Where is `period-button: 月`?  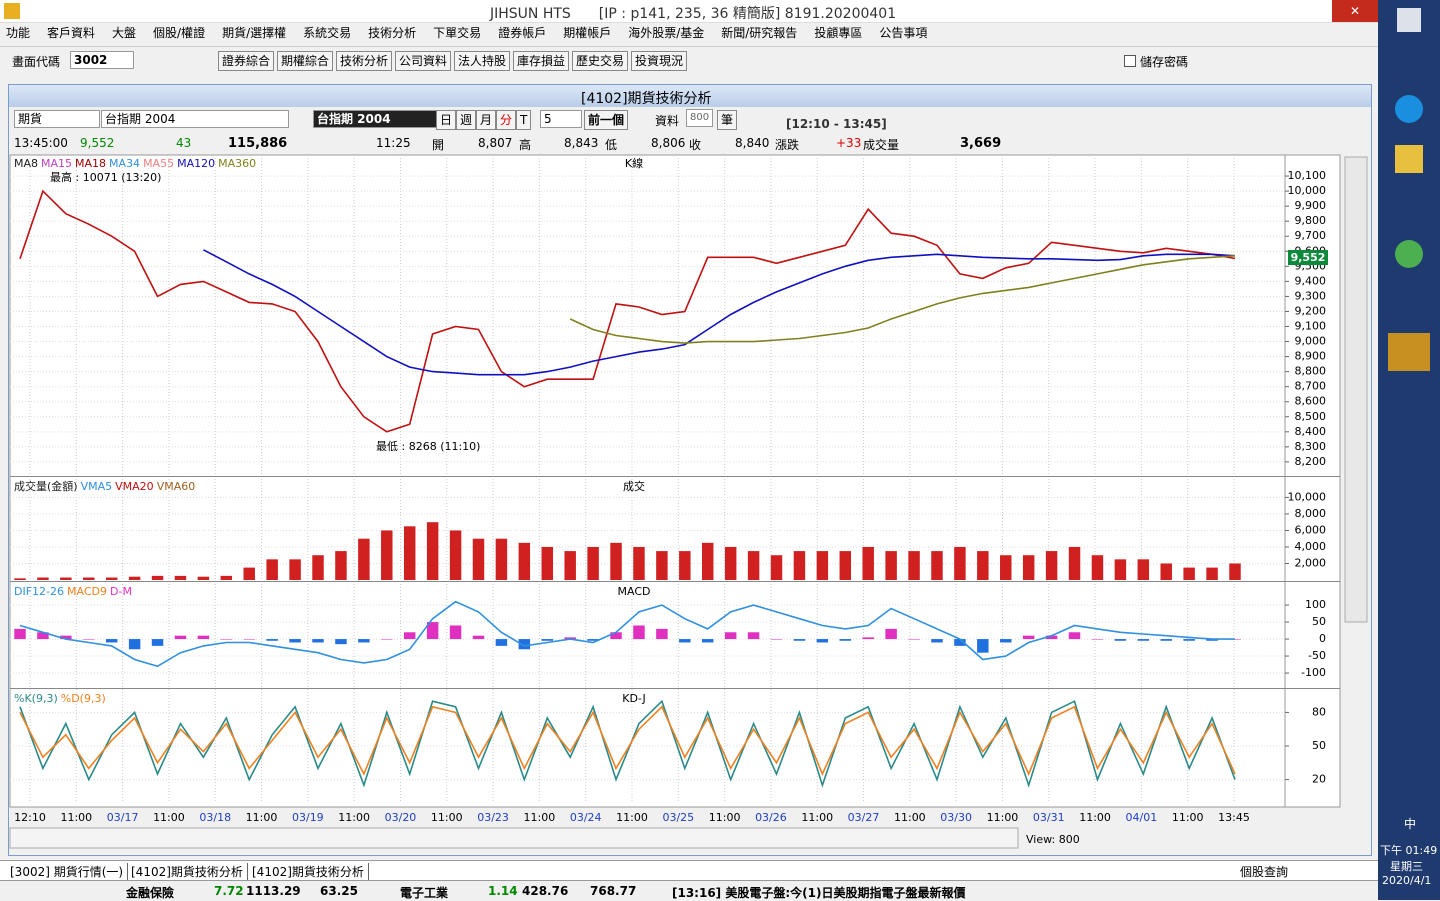
period-button: 月 is located at coordinates (486, 120).